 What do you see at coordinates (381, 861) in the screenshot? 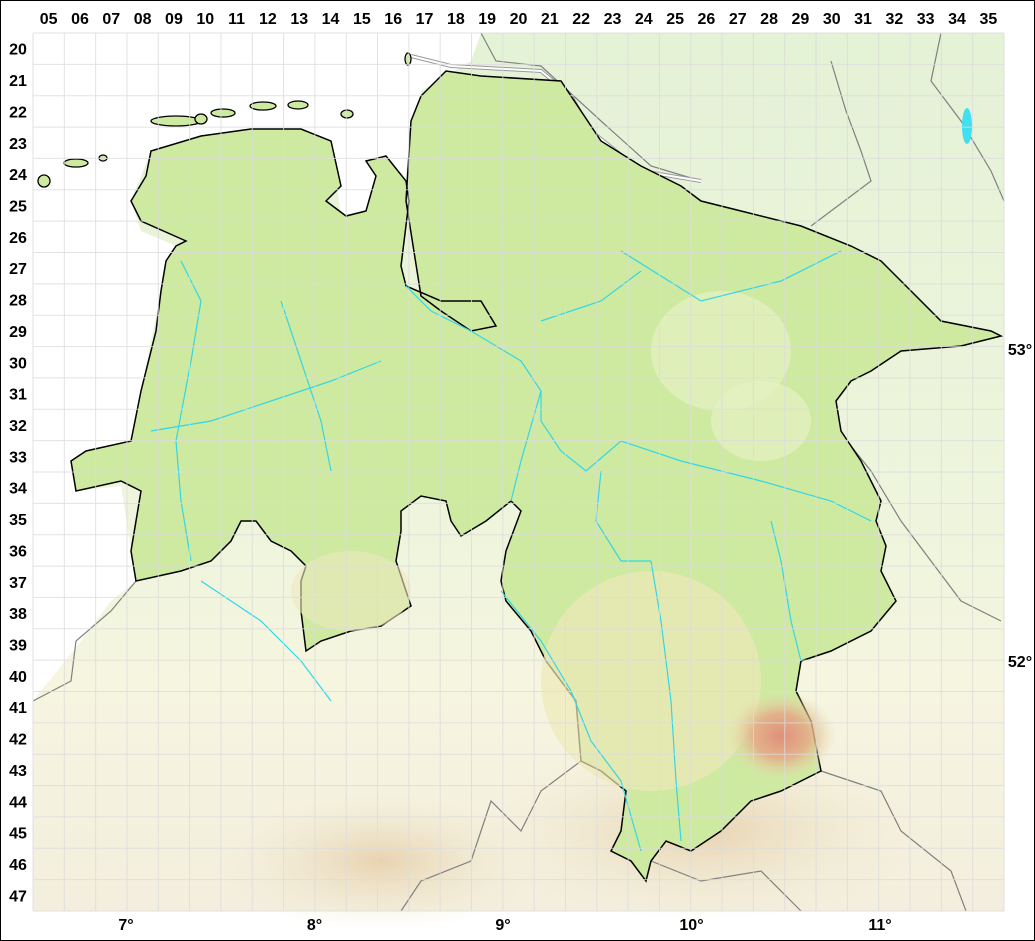
I see `highland-south` at bounding box center [381, 861].